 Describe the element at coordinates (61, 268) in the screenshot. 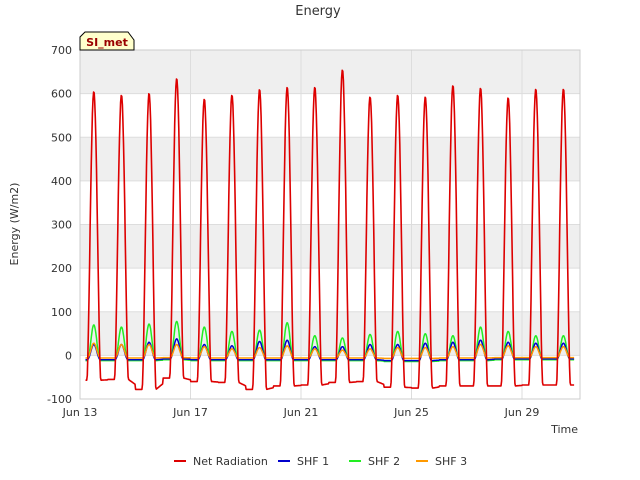

I see `y-tick-label: 200` at that location.